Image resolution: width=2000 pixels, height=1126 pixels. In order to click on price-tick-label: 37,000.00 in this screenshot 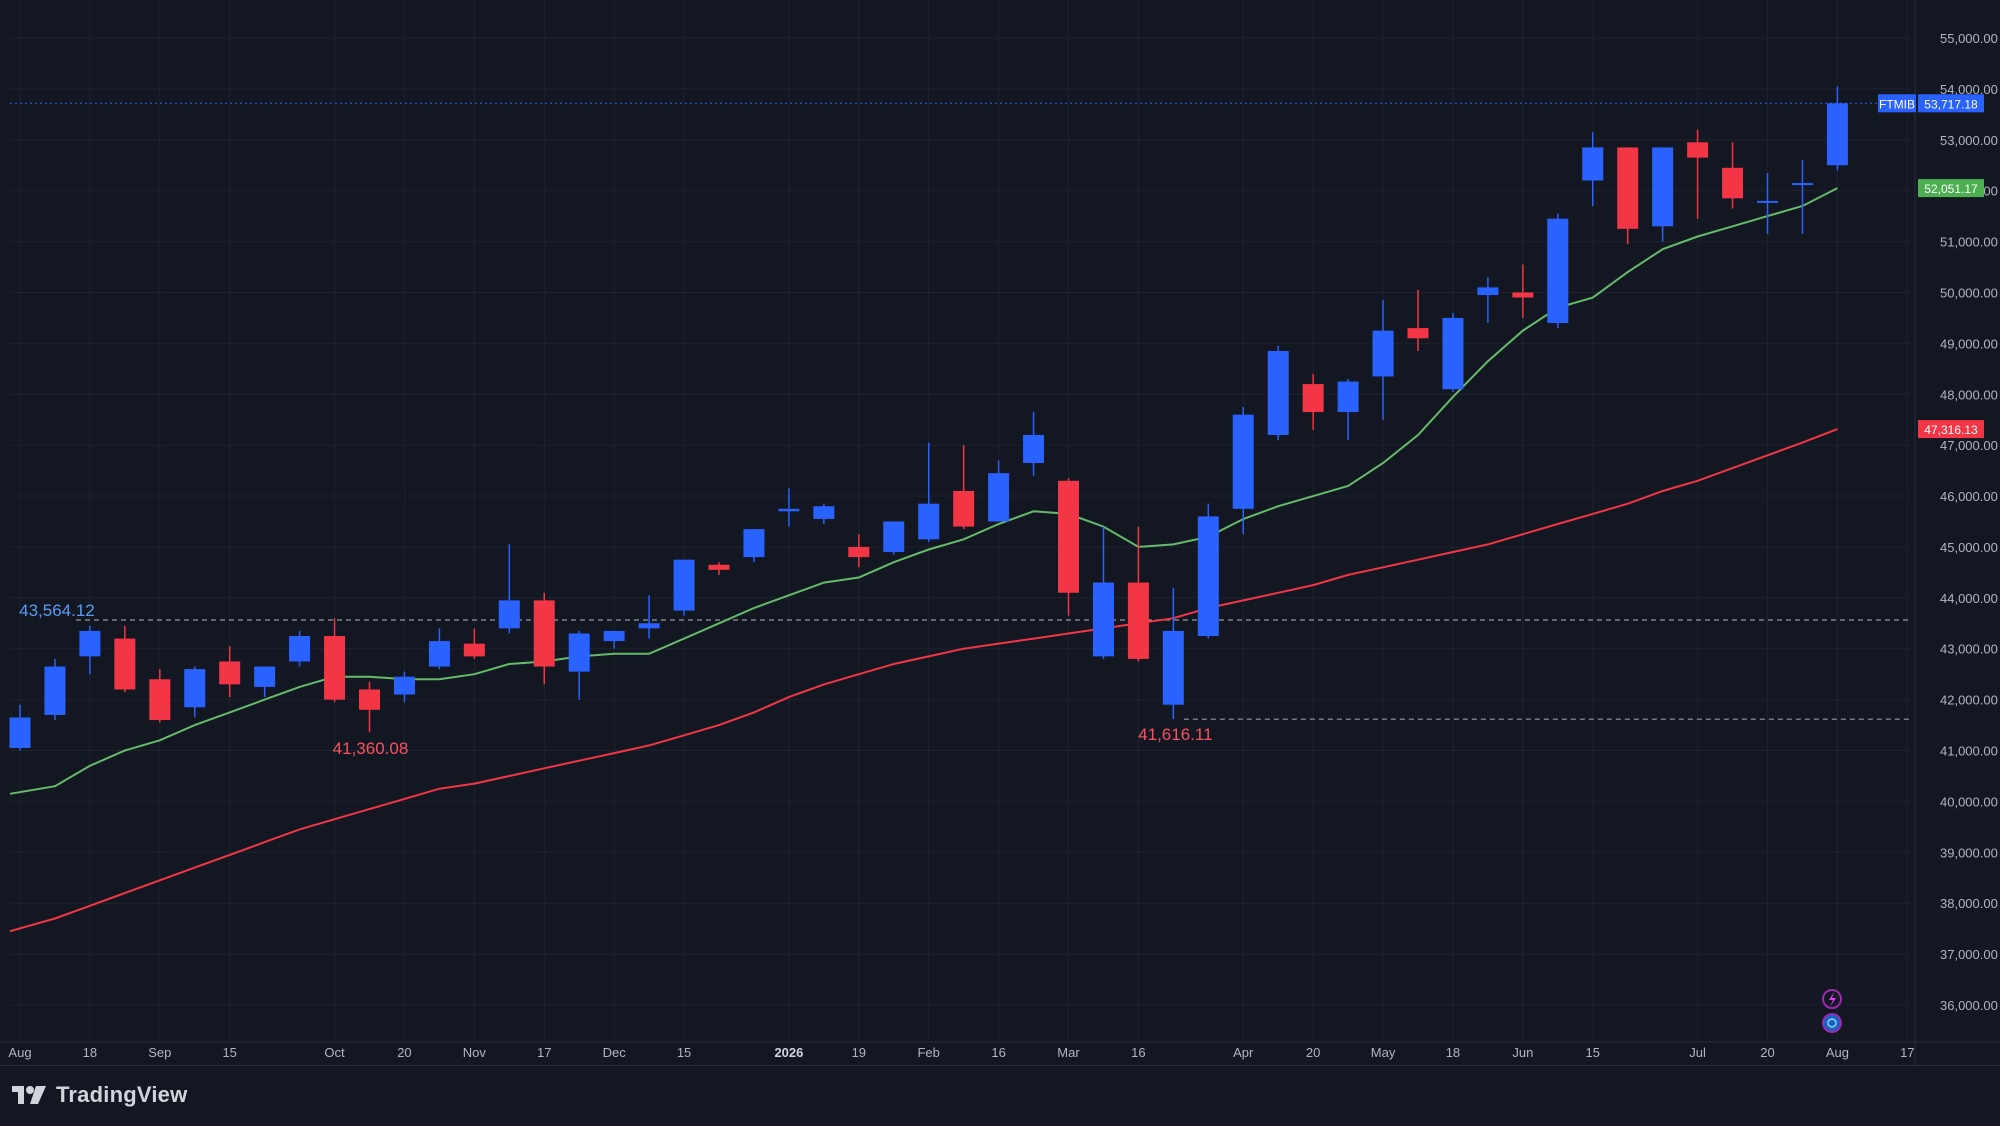, I will do `click(1969, 954)`.